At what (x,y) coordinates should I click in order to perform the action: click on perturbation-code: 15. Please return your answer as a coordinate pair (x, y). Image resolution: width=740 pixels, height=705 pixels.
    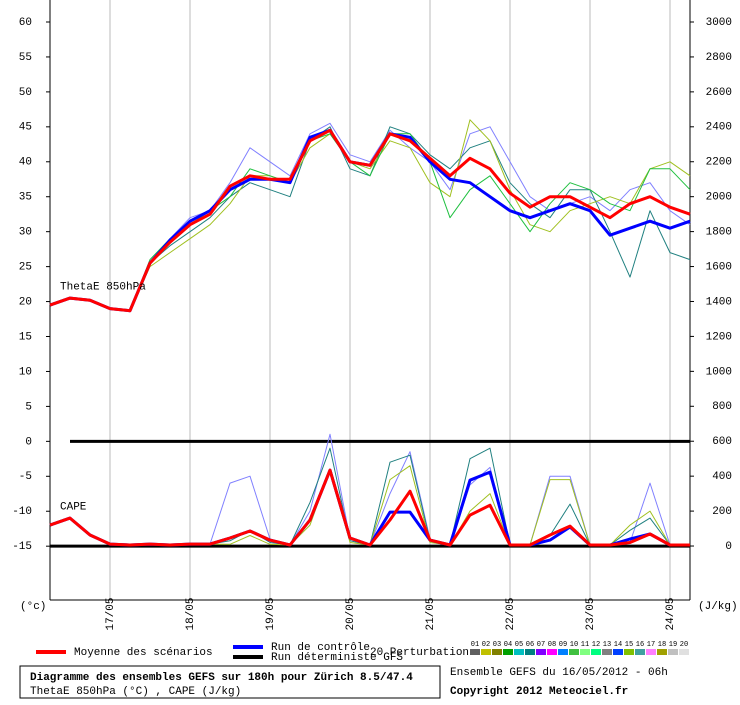
    Looking at the image, I should click on (629, 645).